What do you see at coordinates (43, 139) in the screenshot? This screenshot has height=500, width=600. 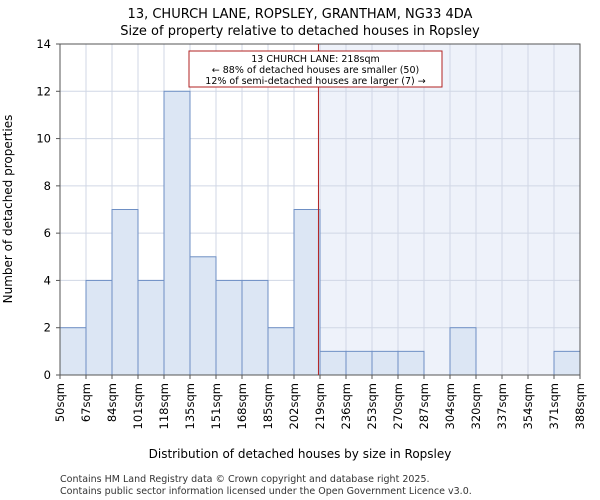 I see `y-tick-label: 10` at bounding box center [43, 139].